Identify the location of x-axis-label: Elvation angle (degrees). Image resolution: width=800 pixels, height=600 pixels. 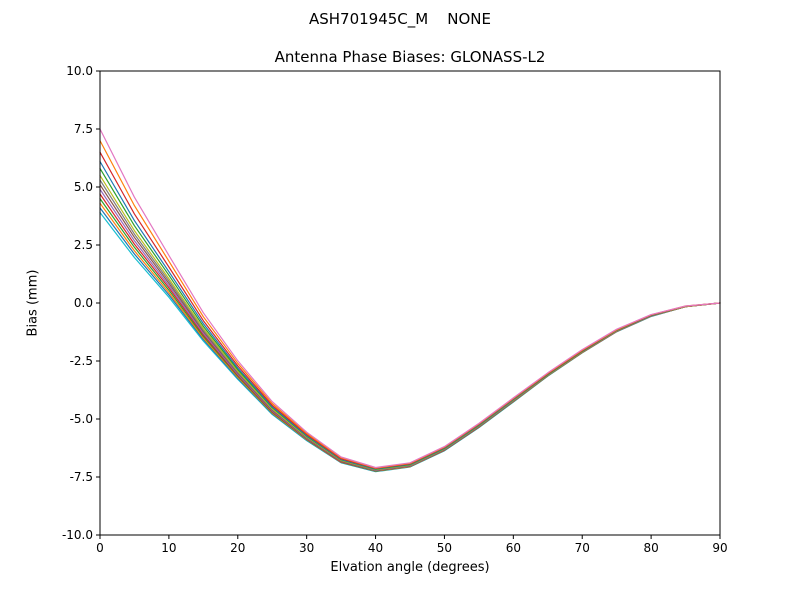
(410, 567).